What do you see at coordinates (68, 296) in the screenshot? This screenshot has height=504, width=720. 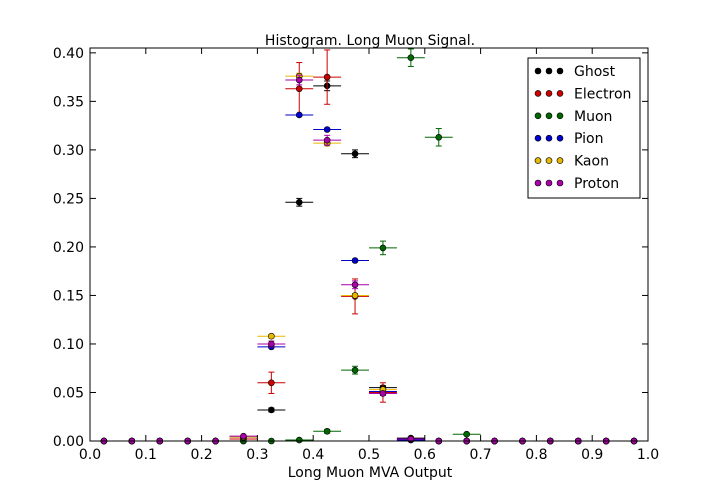 I see `y-tick-label: 0.15` at bounding box center [68, 296].